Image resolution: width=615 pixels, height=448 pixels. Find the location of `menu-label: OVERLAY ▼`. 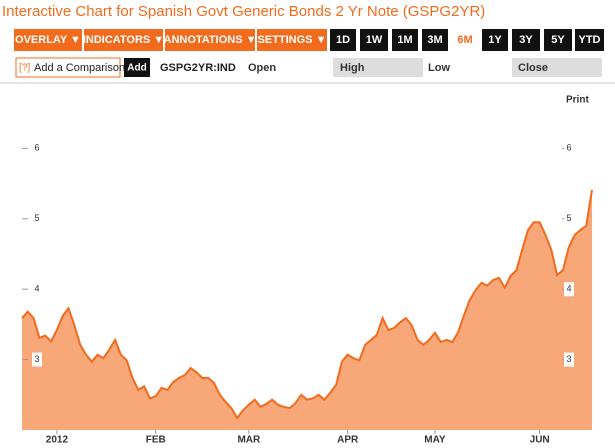

menu-label: OVERLAY ▼ is located at coordinates (48, 40).